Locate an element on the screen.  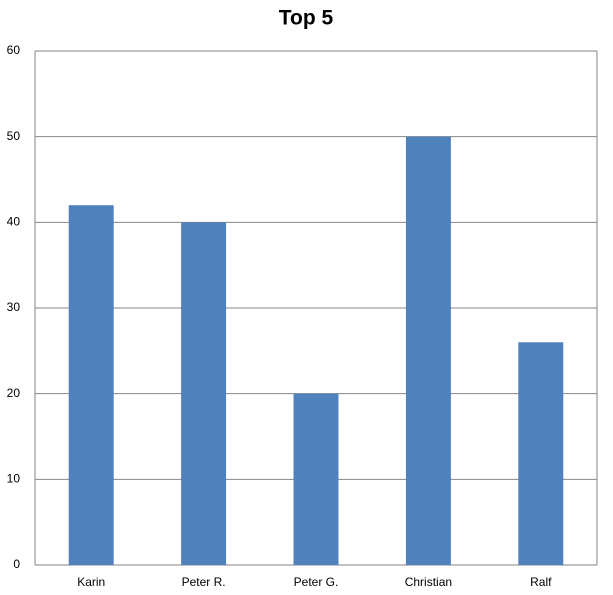
y-tick-label: 60 is located at coordinates (14, 50).